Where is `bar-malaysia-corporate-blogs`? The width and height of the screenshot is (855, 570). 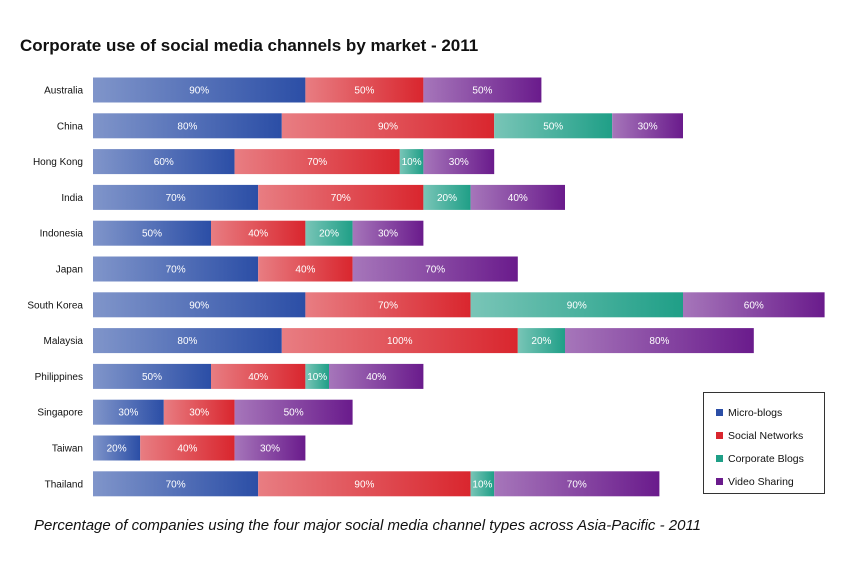 bar-malaysia-corporate-blogs is located at coordinates (541, 341).